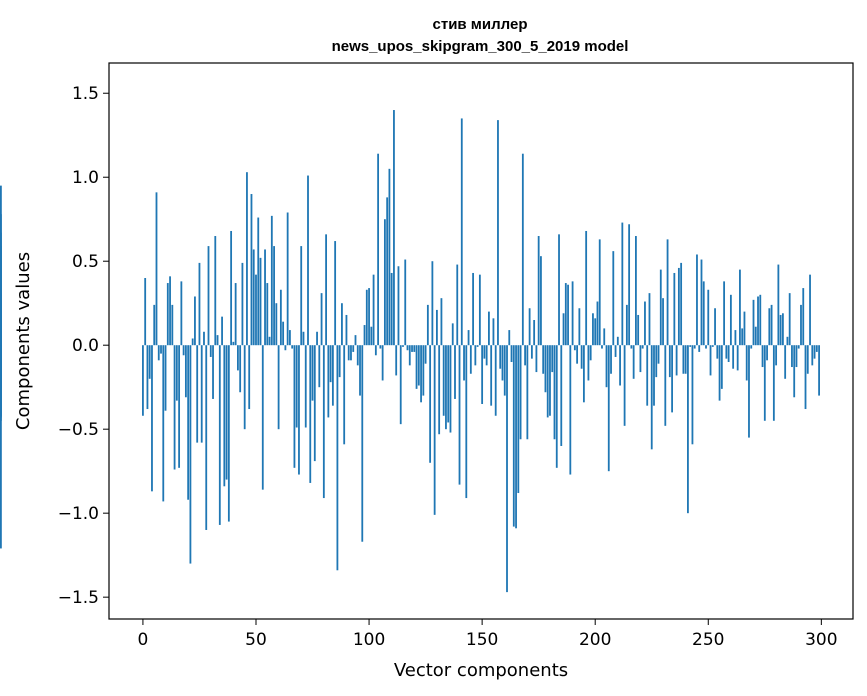 This screenshot has height=696, width=867. I want to click on bar-undefined, so click(1, 367).